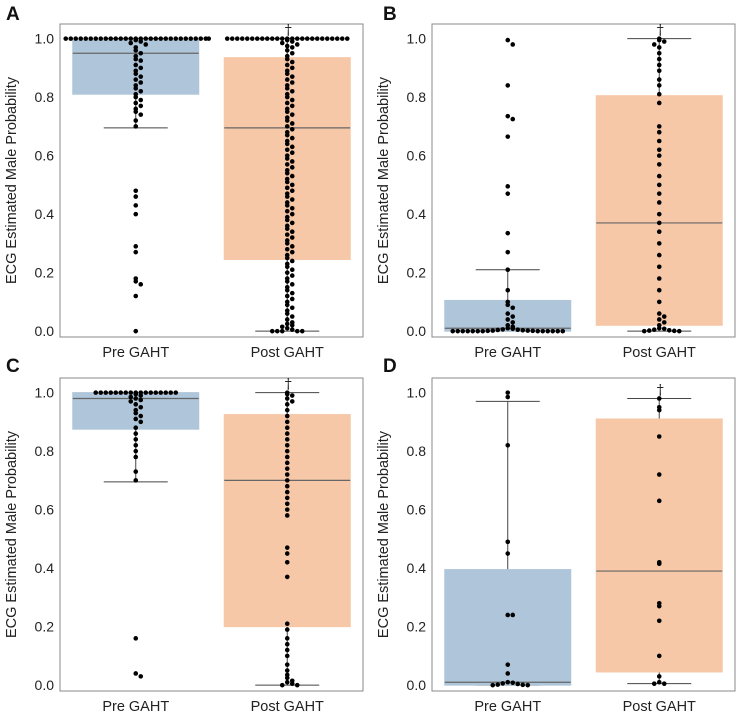 Image resolution: width=750 pixels, height=713 pixels. I want to click on significance-dagger: †, so click(288, 385).